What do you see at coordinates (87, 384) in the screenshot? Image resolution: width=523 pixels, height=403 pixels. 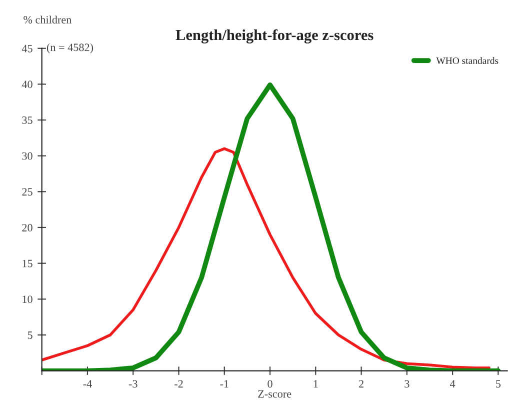 I see `x-tick-label: -4` at bounding box center [87, 384].